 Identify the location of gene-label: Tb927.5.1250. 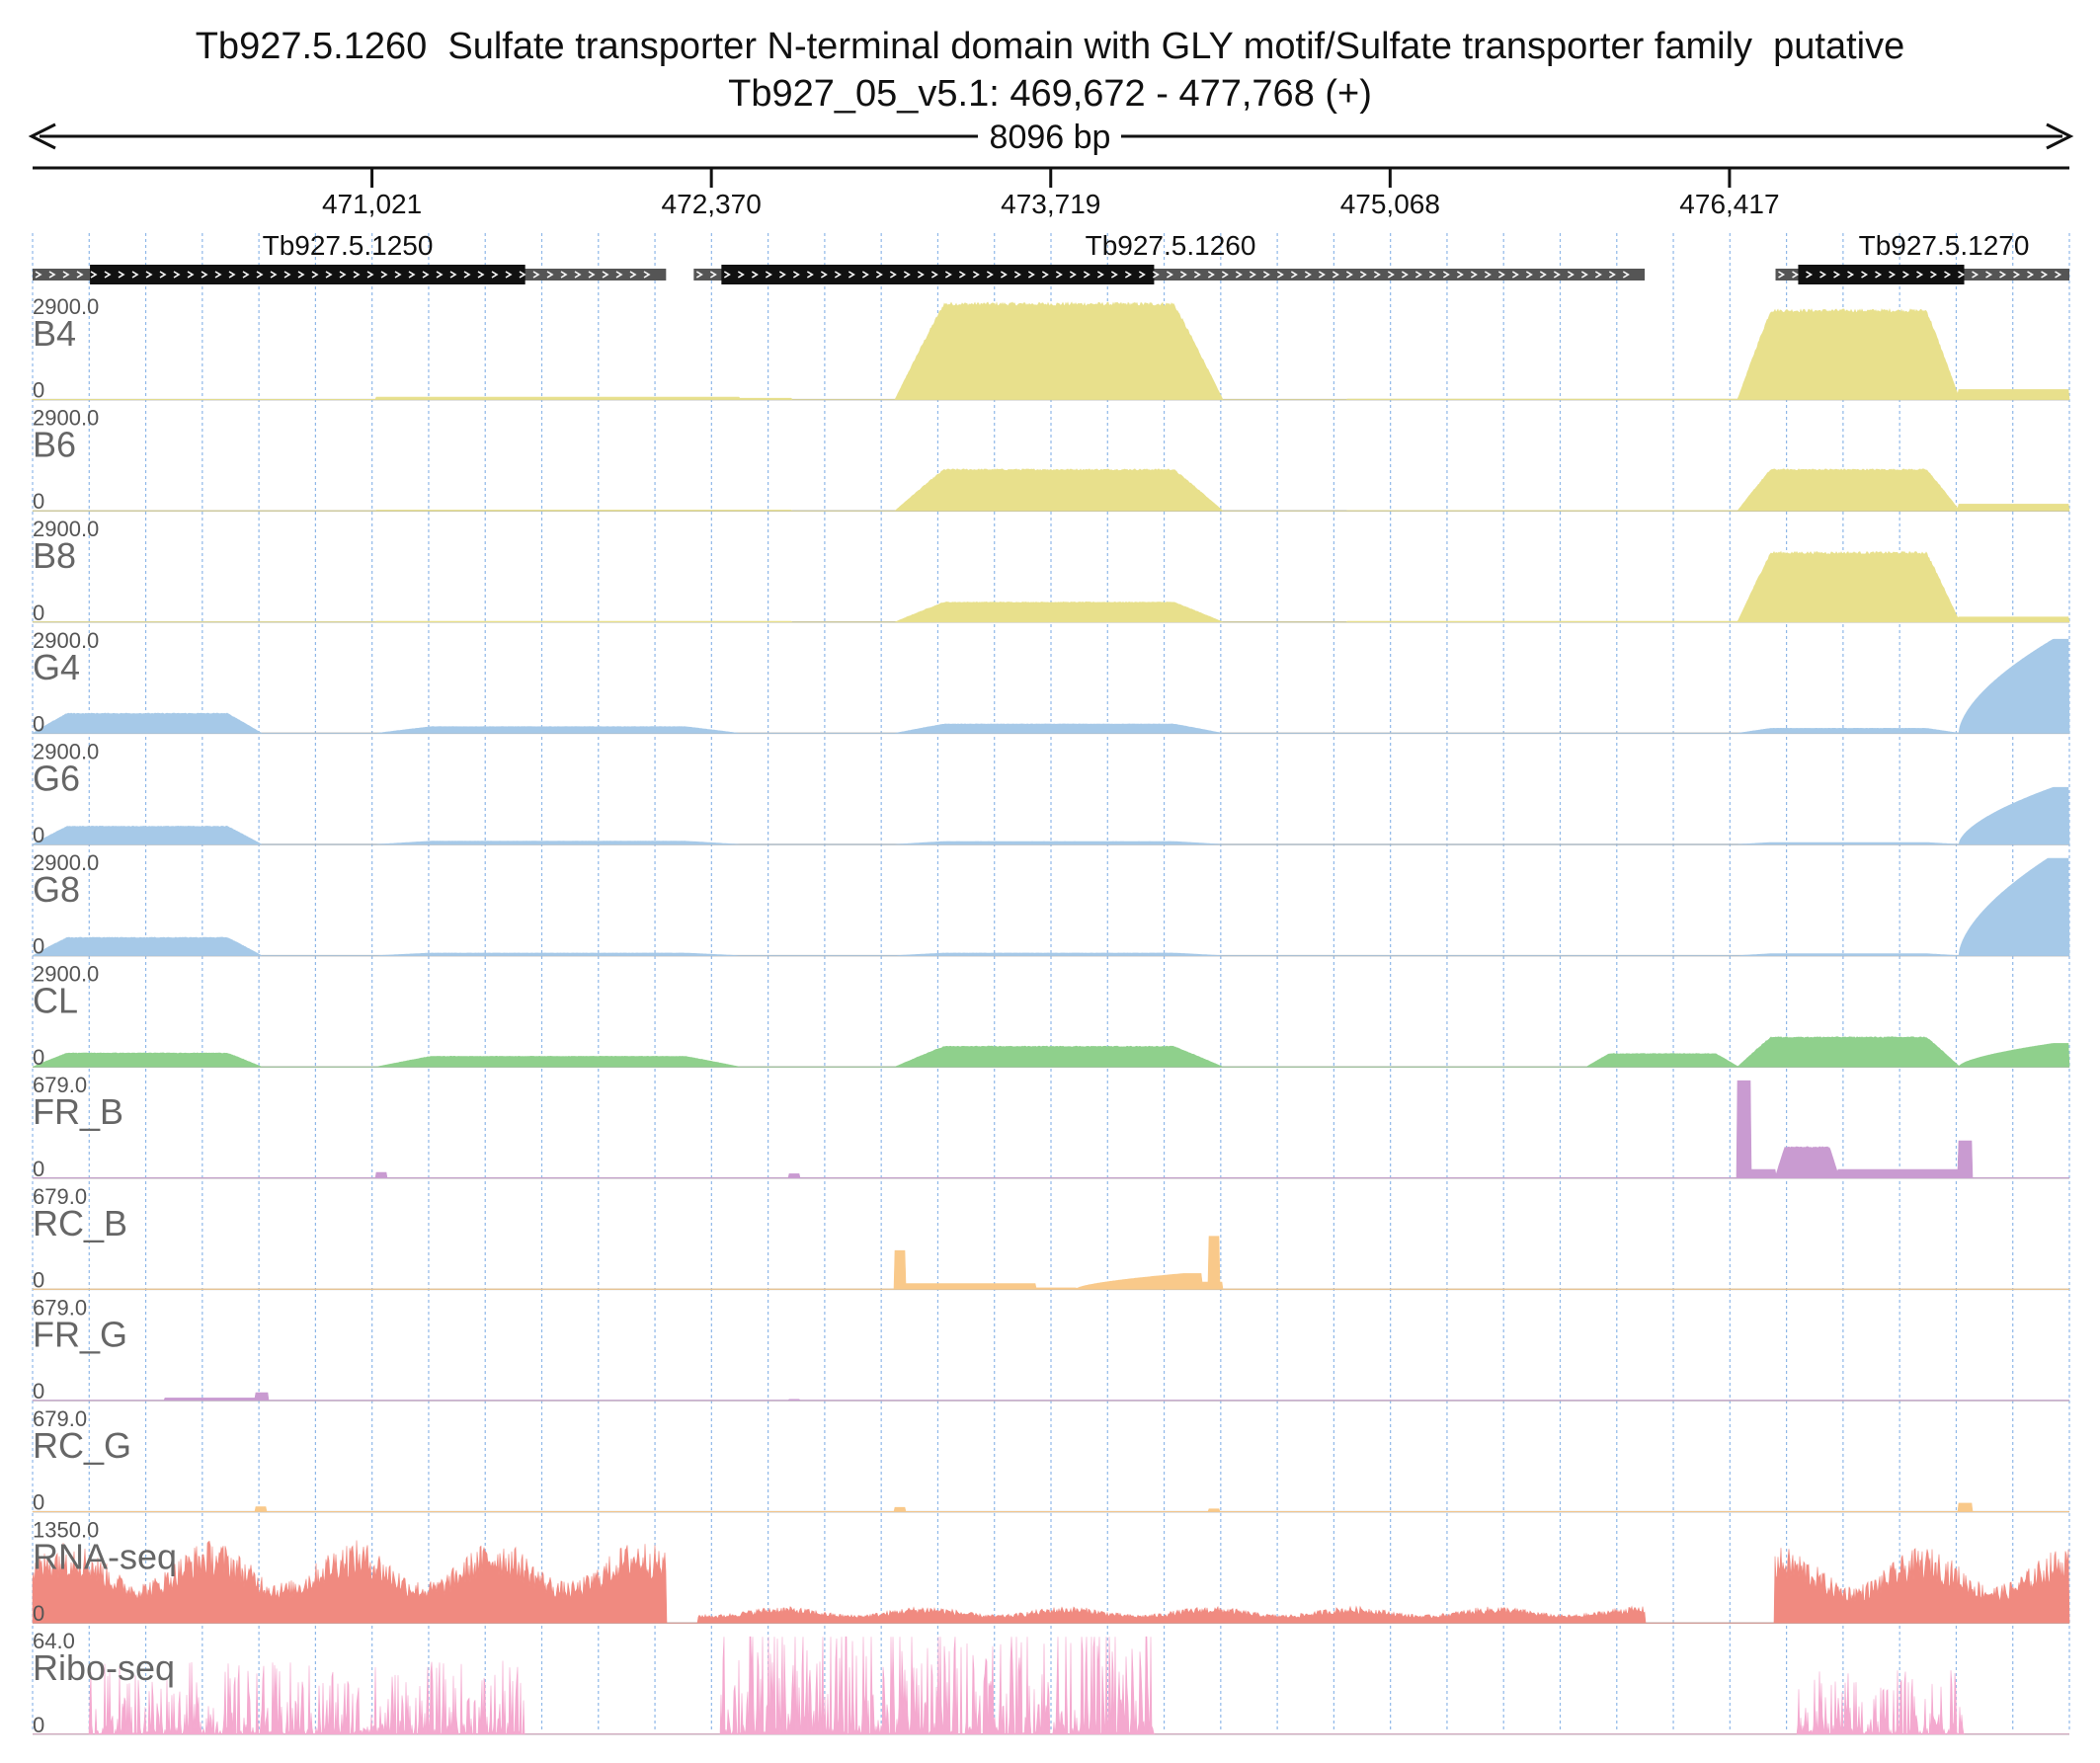
(348, 245).